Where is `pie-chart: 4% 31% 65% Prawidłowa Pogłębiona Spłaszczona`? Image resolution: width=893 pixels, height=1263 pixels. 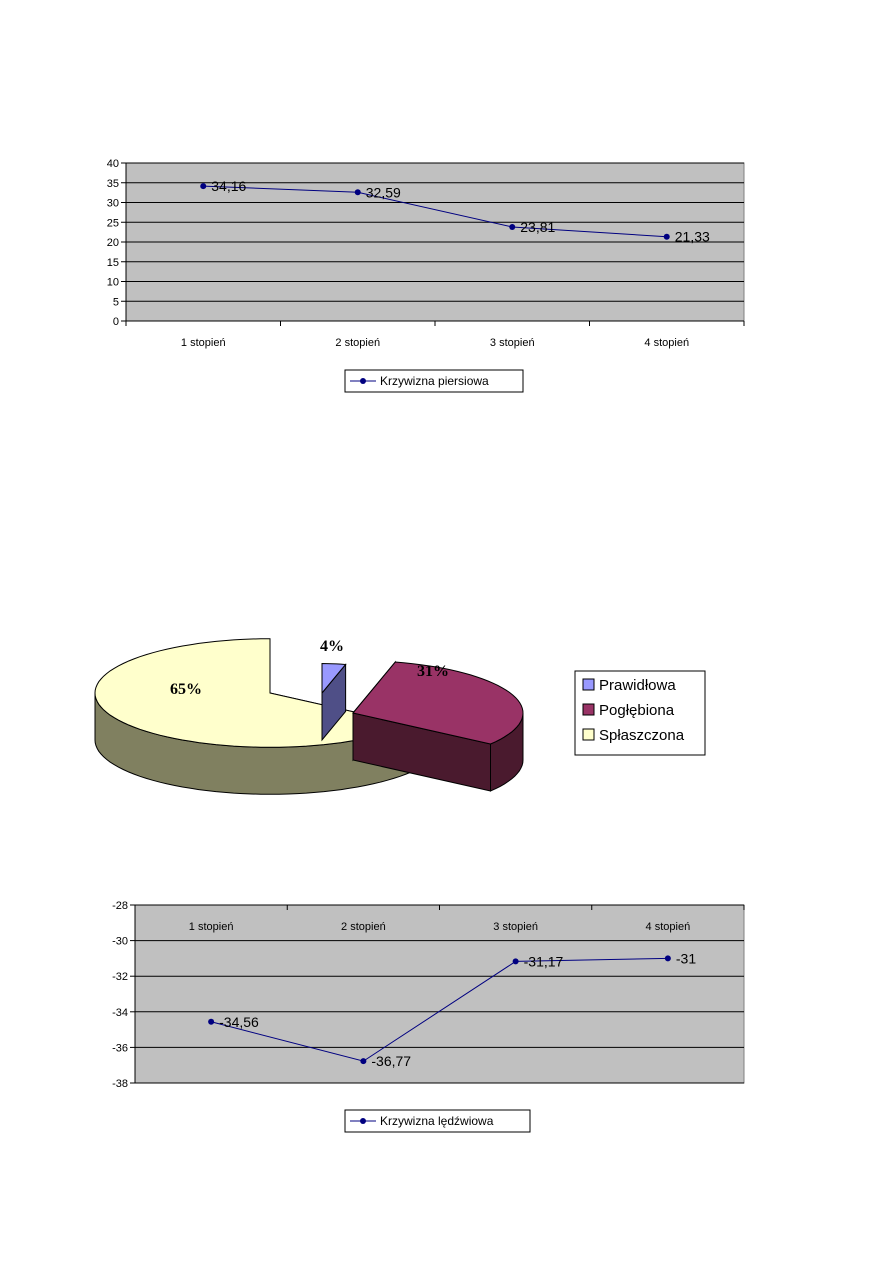
pie-chart: 4% 31% 65% Prawidłowa Pogłębiona Spłaszczona is located at coordinates (400, 716).